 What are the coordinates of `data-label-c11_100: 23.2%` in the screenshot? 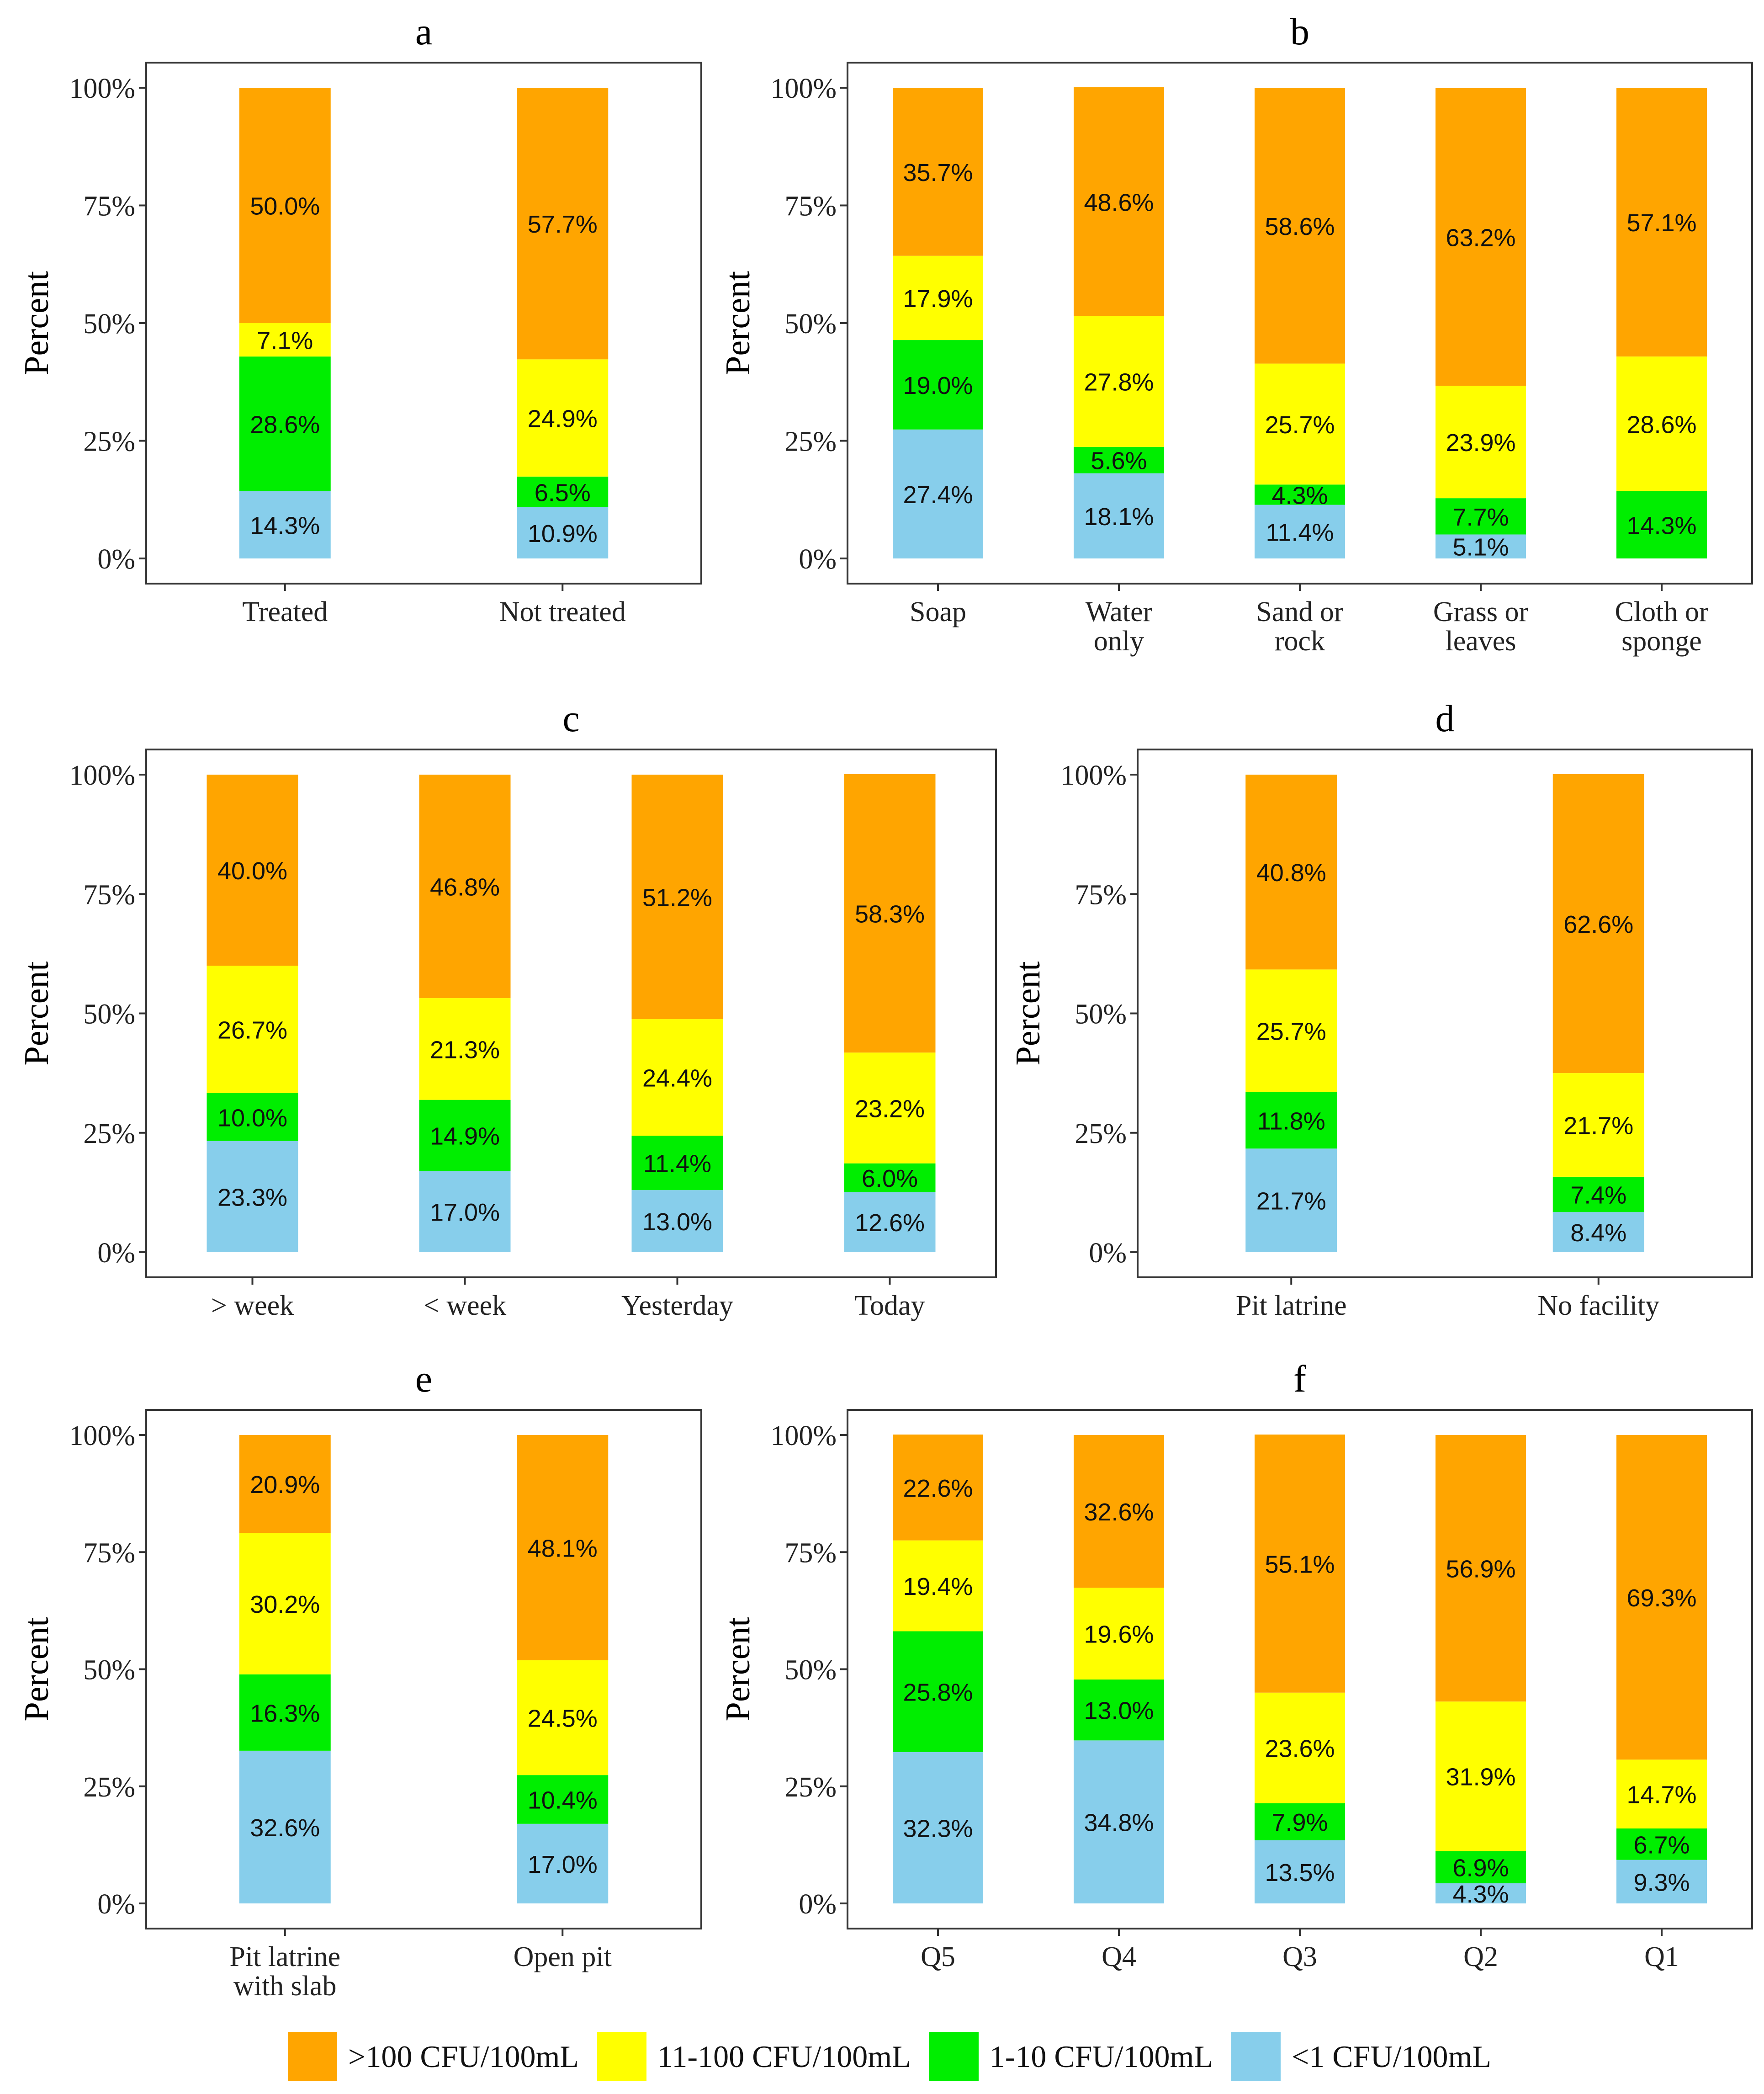 It's located at (890, 1108).